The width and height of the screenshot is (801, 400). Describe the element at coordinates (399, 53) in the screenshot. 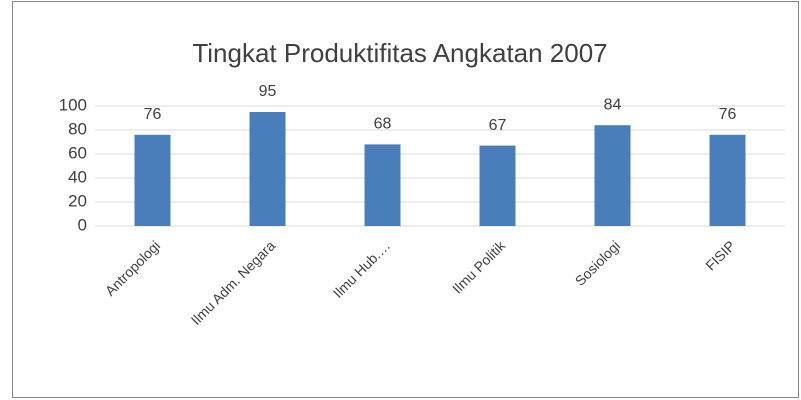

I see `chart-title: Tingkat Produktifitas Angkatan 2007` at that location.